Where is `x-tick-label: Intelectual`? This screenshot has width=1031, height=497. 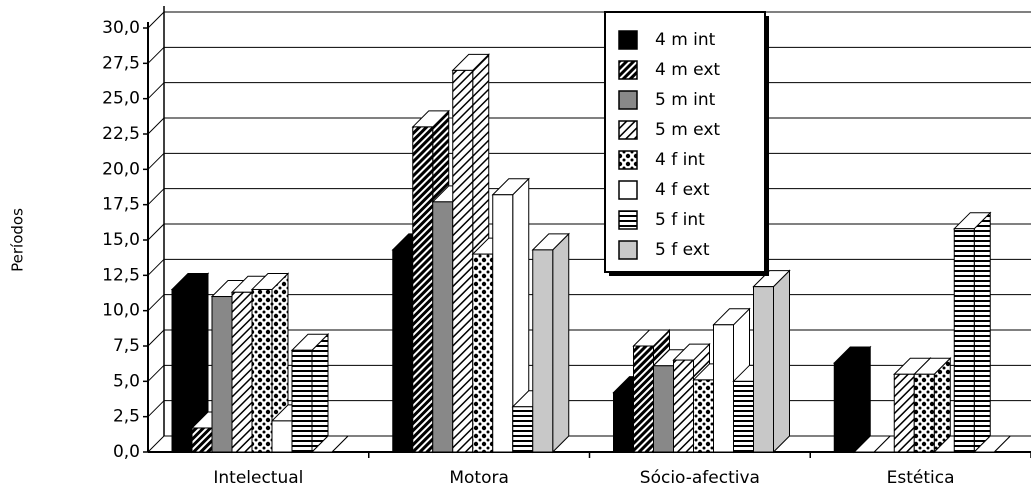
x-tick-label: Intelectual is located at coordinates (258, 478).